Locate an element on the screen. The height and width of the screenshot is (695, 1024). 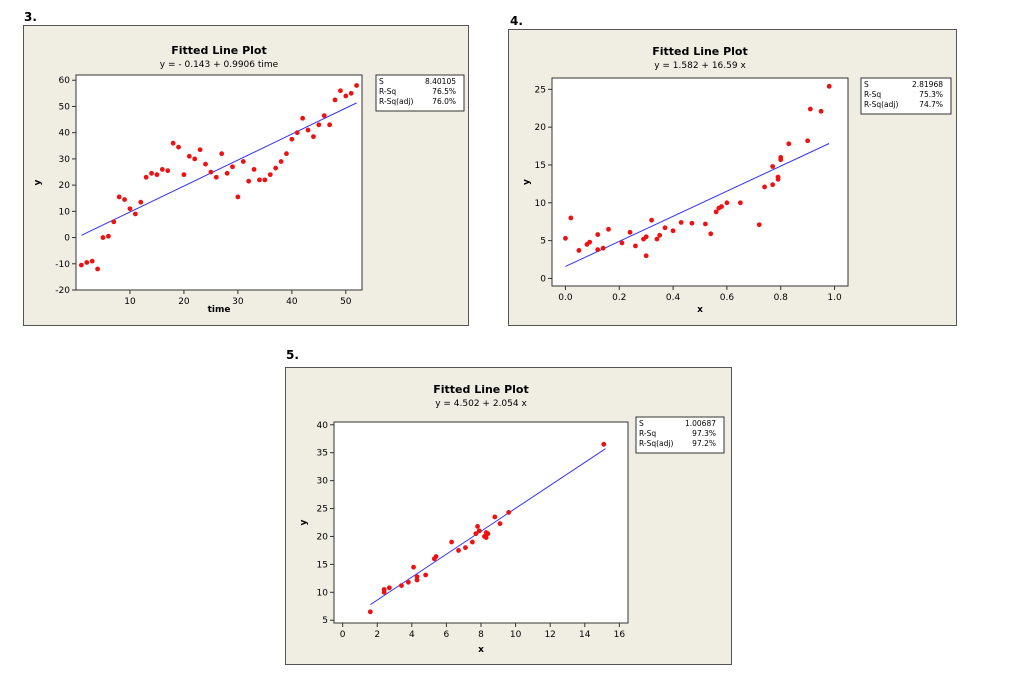
stats-value: 75.3% is located at coordinates (931, 94).